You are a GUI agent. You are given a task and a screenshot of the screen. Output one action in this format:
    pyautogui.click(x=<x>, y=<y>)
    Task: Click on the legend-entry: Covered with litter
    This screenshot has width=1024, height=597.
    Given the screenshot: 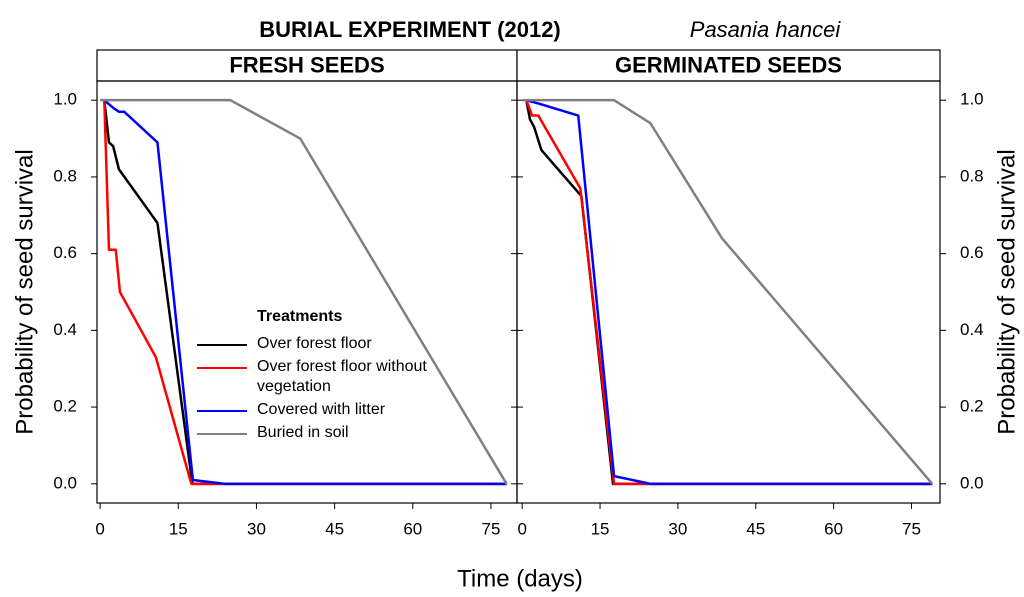 What is the action you would take?
    pyautogui.click(x=327, y=410)
    